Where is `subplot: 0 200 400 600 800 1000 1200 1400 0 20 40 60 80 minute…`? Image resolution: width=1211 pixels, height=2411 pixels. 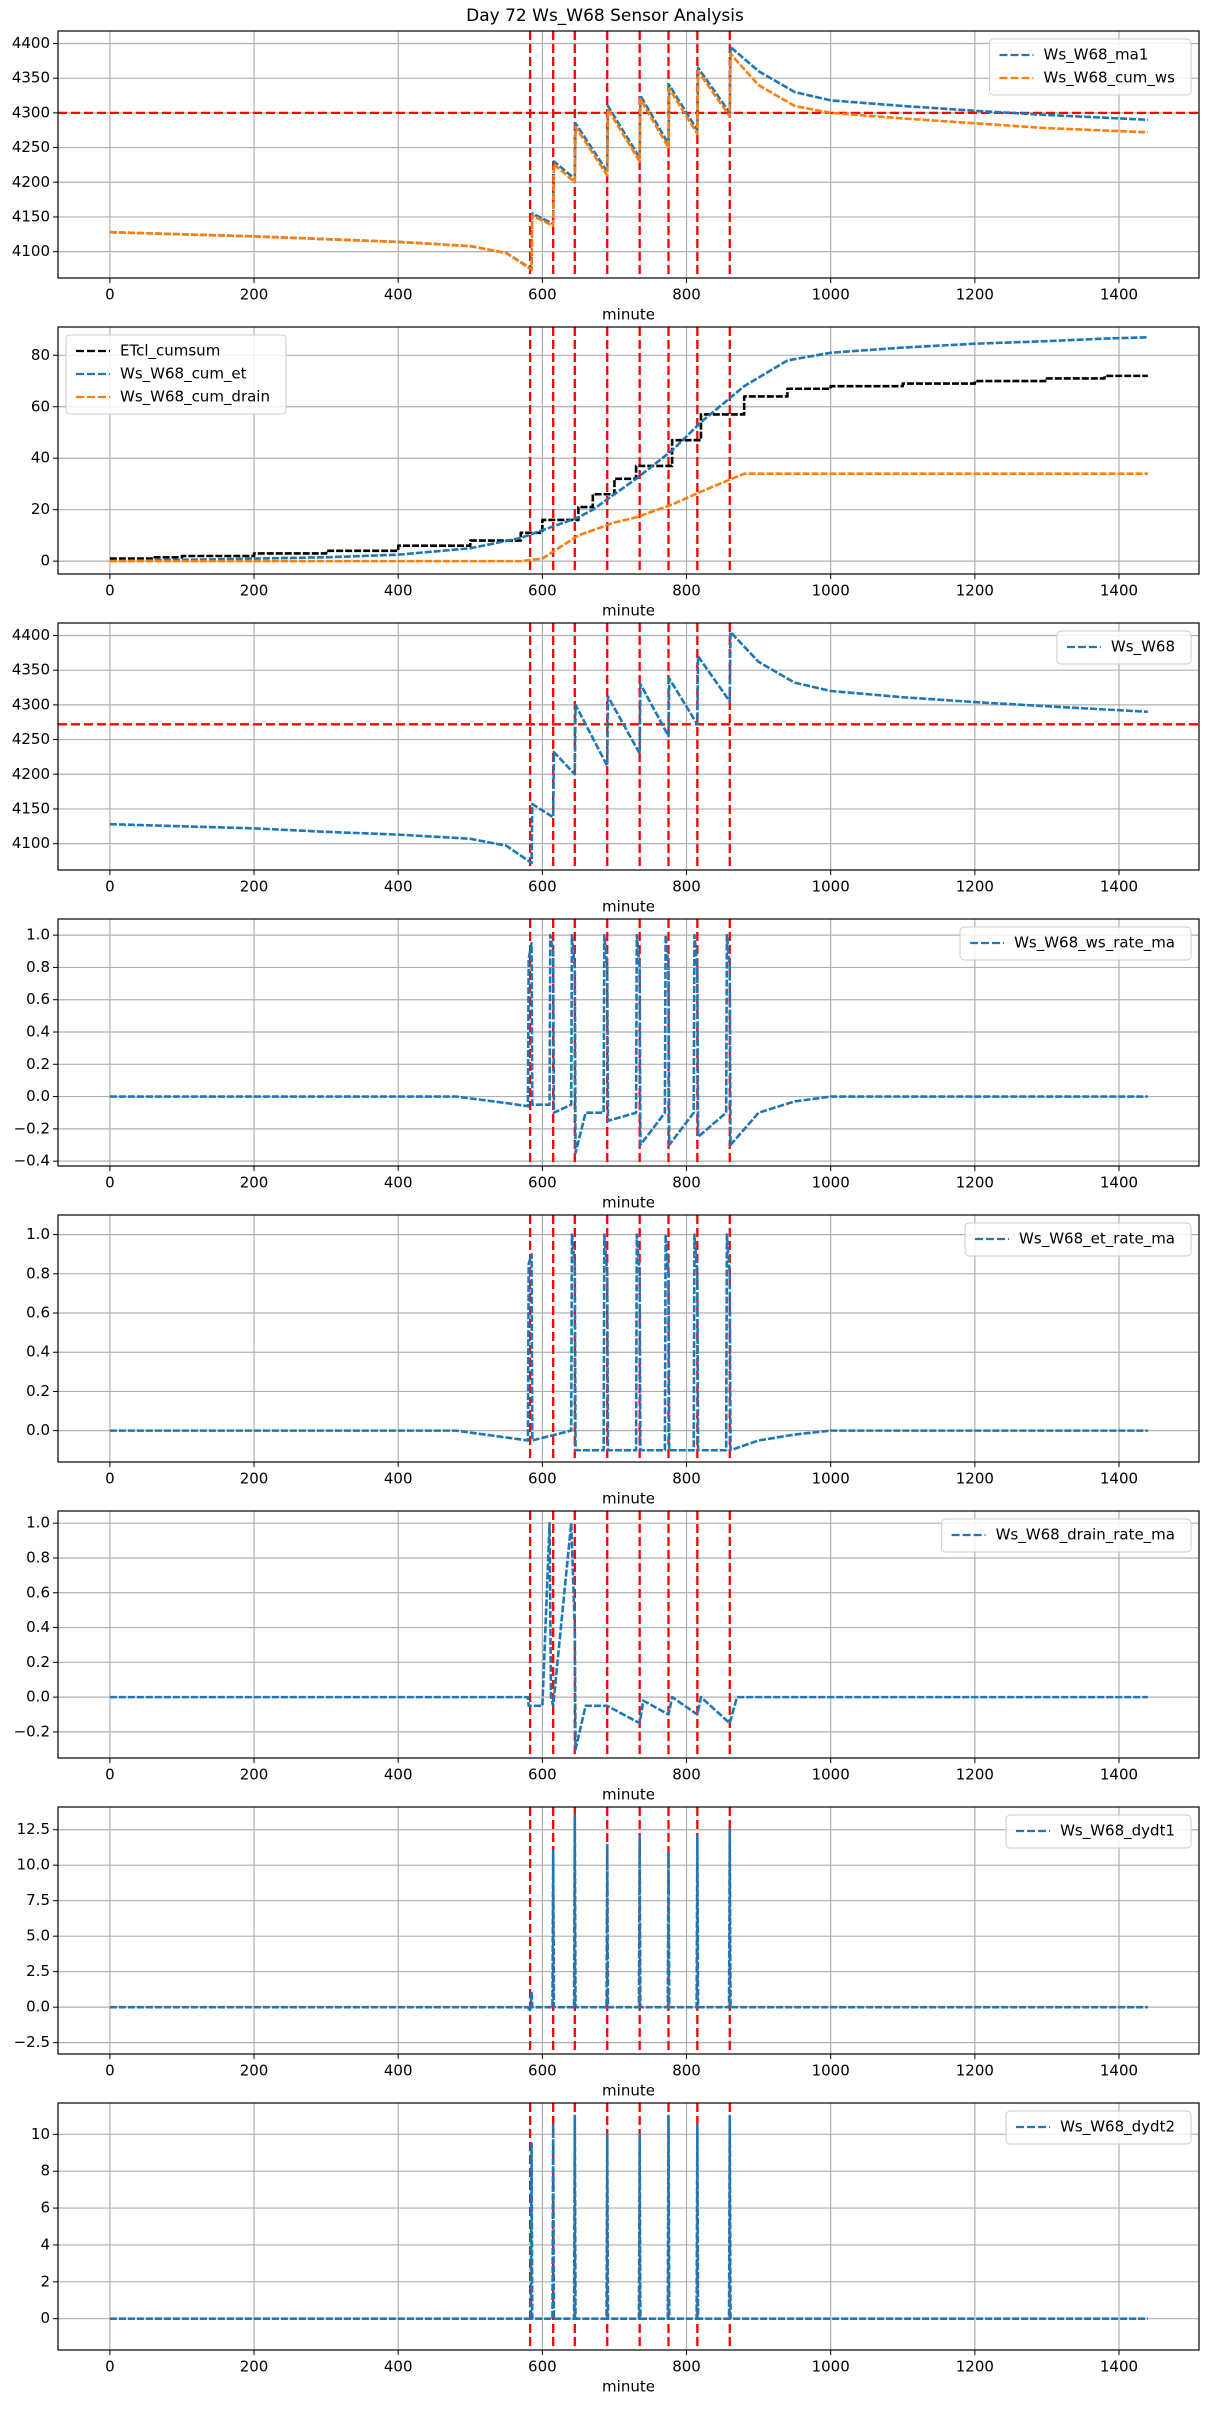 subplot: 0 200 400 600 800 1000 1200 1400 0 20 40 60 80 minute… is located at coordinates (615, 473).